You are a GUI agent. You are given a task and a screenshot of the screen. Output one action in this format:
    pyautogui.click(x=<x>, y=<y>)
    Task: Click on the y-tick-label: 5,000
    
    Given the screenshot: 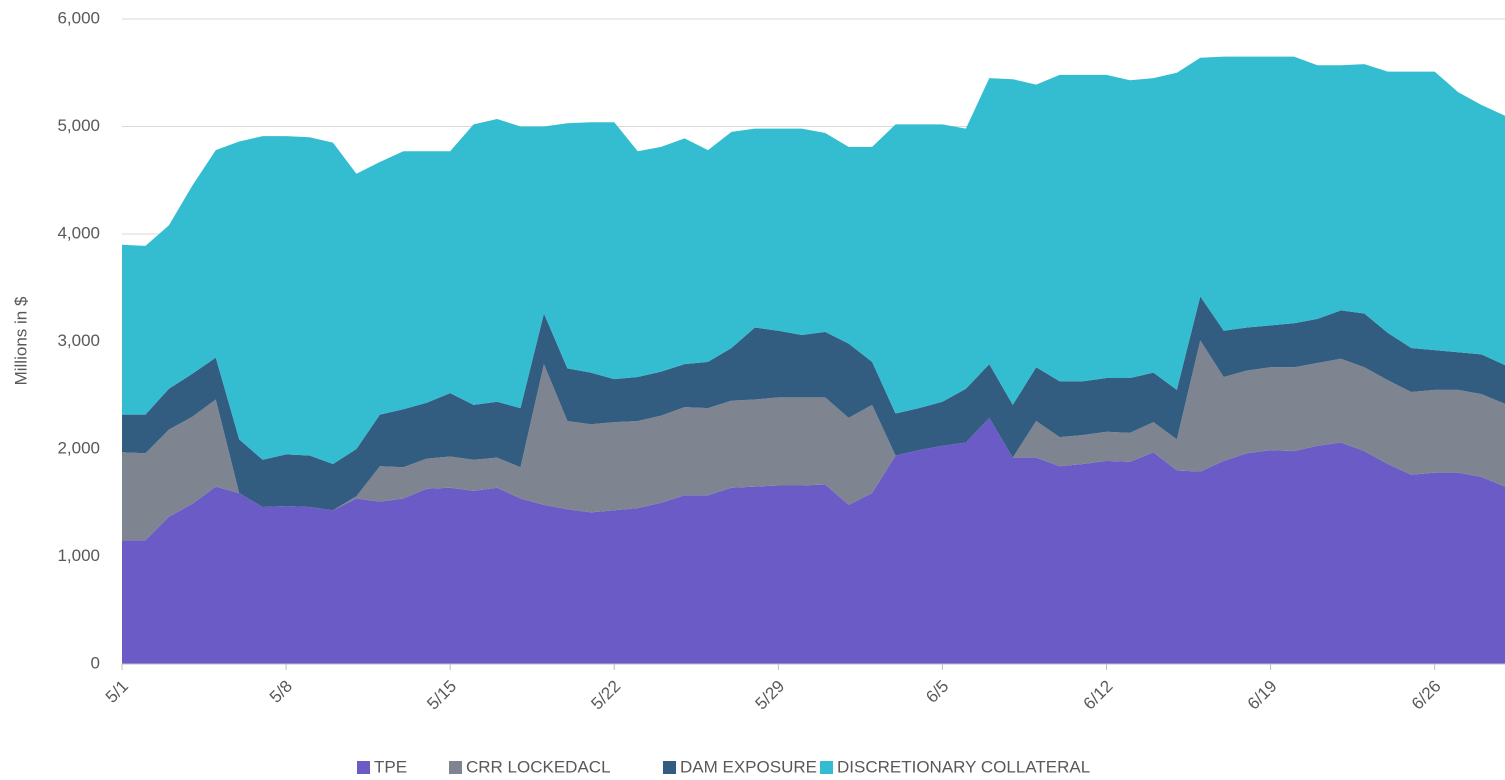 What is the action you would take?
    pyautogui.click(x=78, y=125)
    